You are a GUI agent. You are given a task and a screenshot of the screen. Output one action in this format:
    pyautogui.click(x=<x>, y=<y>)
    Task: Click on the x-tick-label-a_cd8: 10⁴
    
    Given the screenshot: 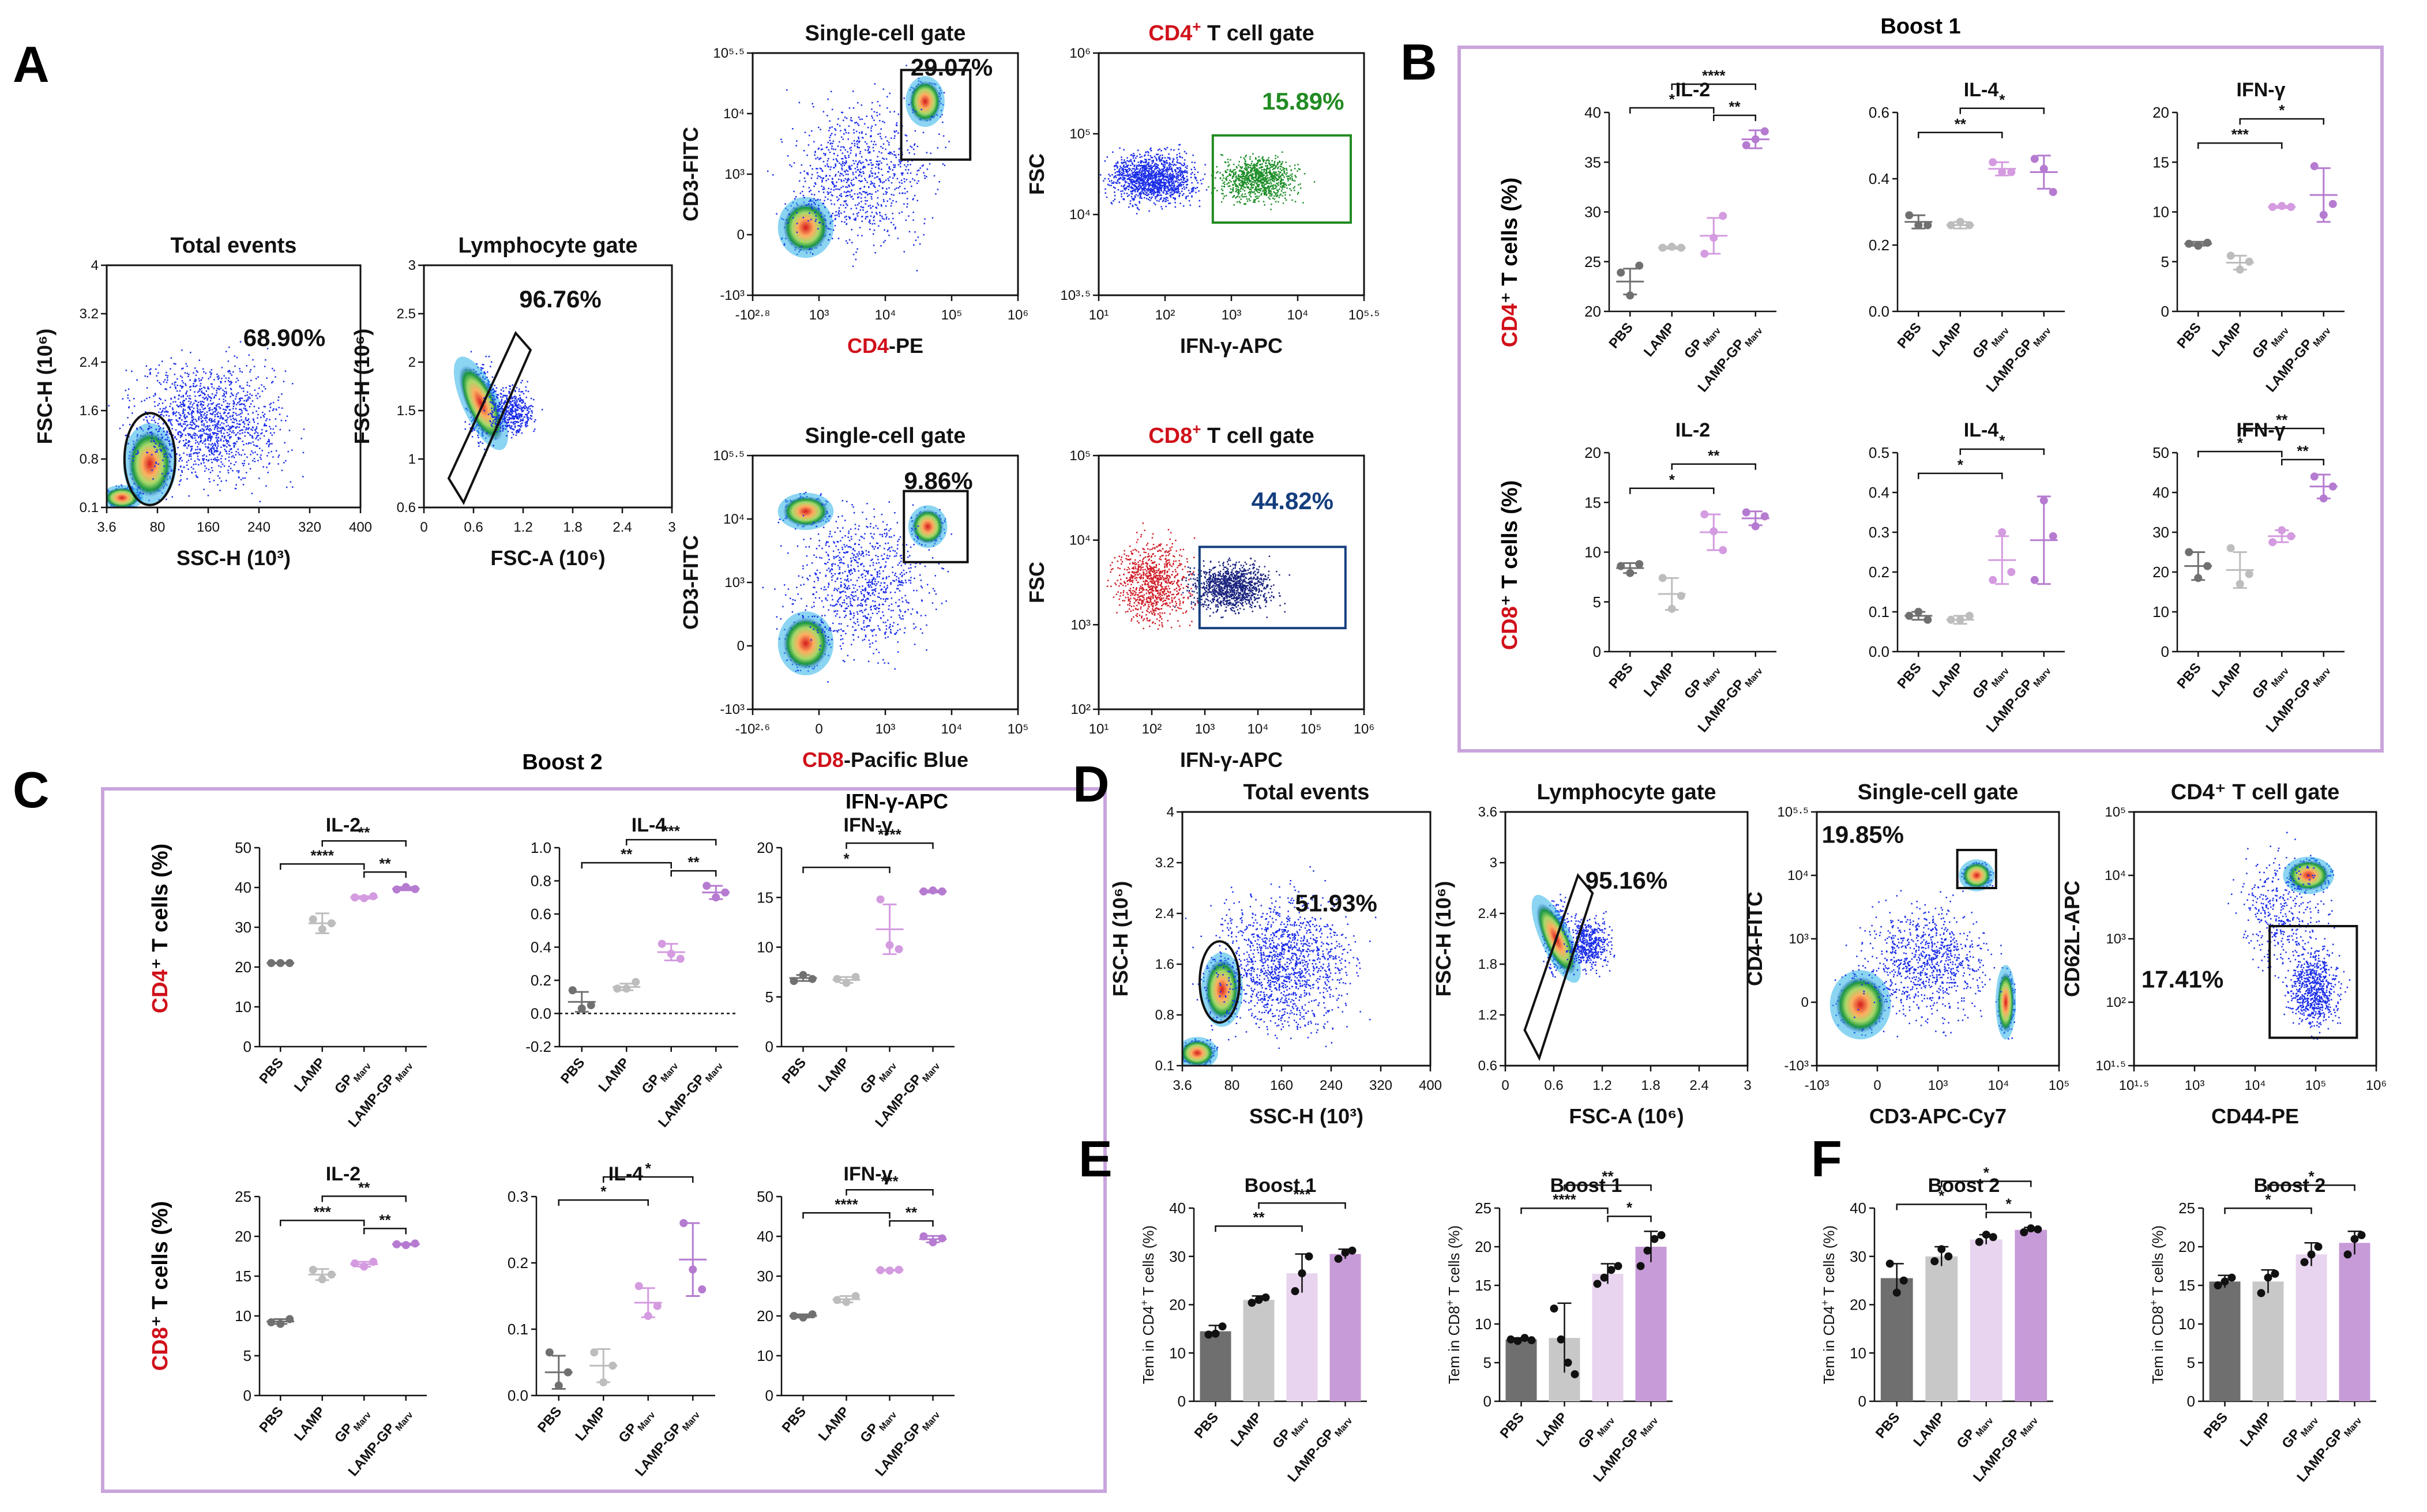 What is the action you would take?
    pyautogui.click(x=1257, y=729)
    